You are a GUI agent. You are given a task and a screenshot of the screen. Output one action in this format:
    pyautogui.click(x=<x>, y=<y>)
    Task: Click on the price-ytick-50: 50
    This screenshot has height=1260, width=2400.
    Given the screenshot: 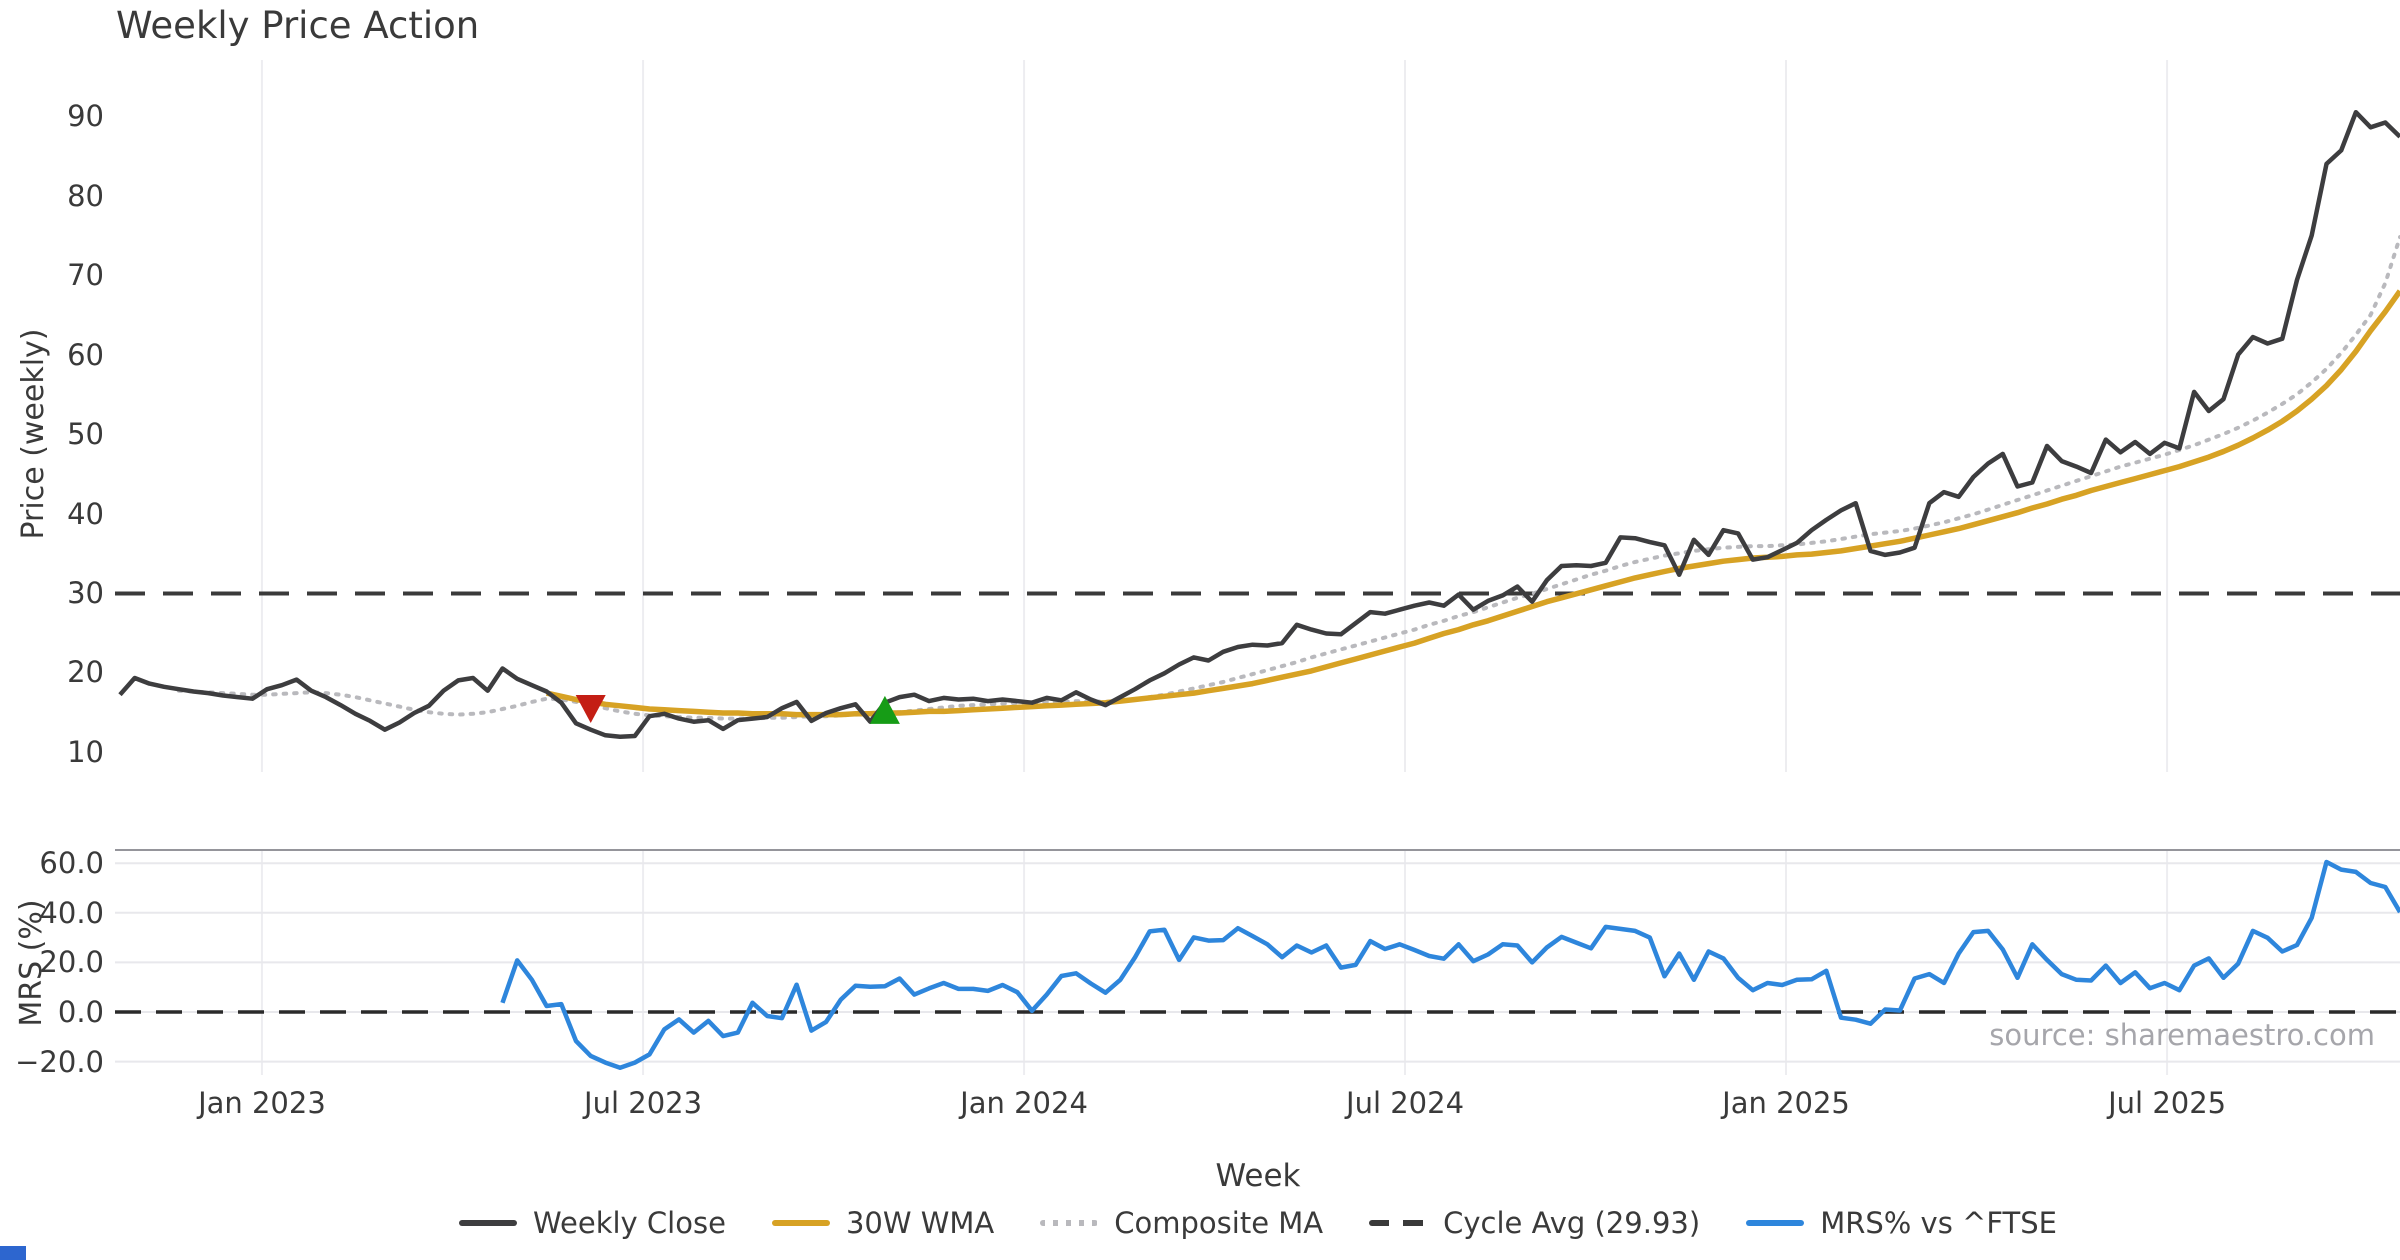 What is the action you would take?
    pyautogui.click(x=85, y=434)
    